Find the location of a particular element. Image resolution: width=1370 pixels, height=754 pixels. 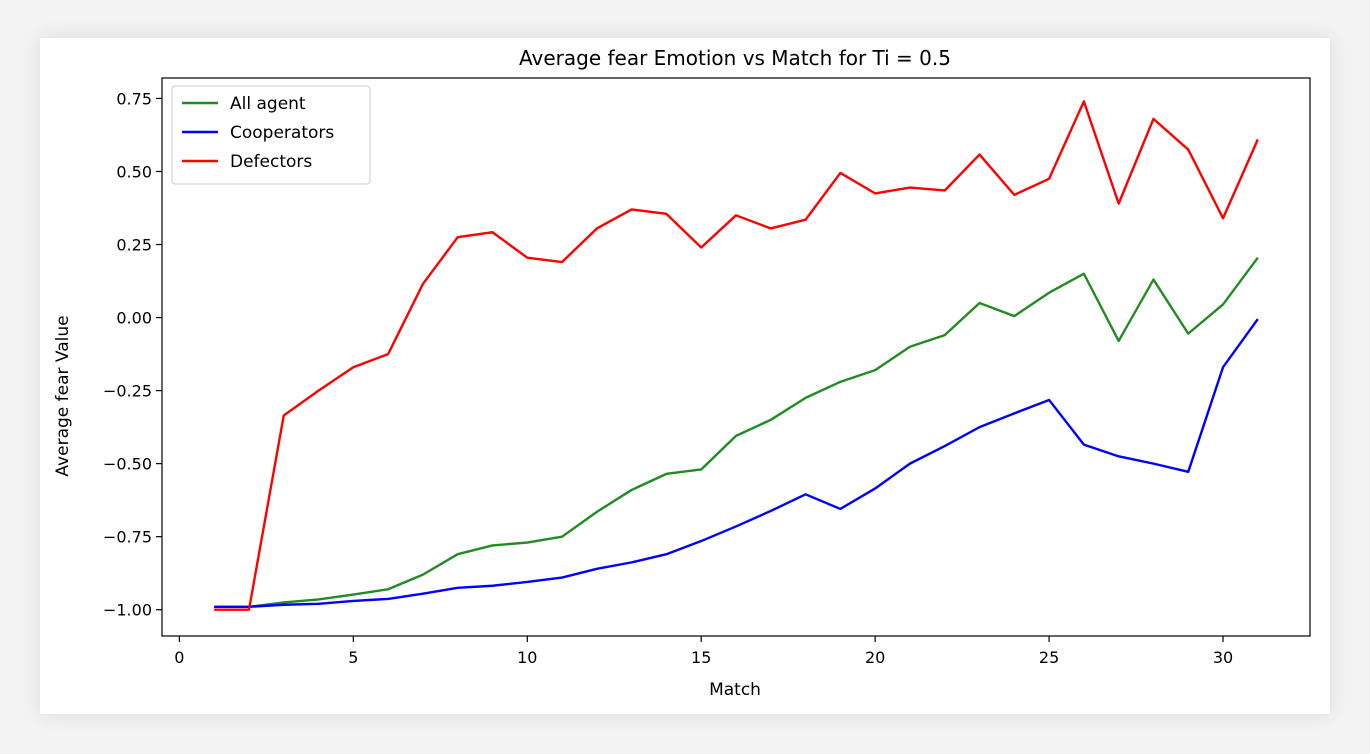

y-tick-label: −0.75 is located at coordinates (127, 537).